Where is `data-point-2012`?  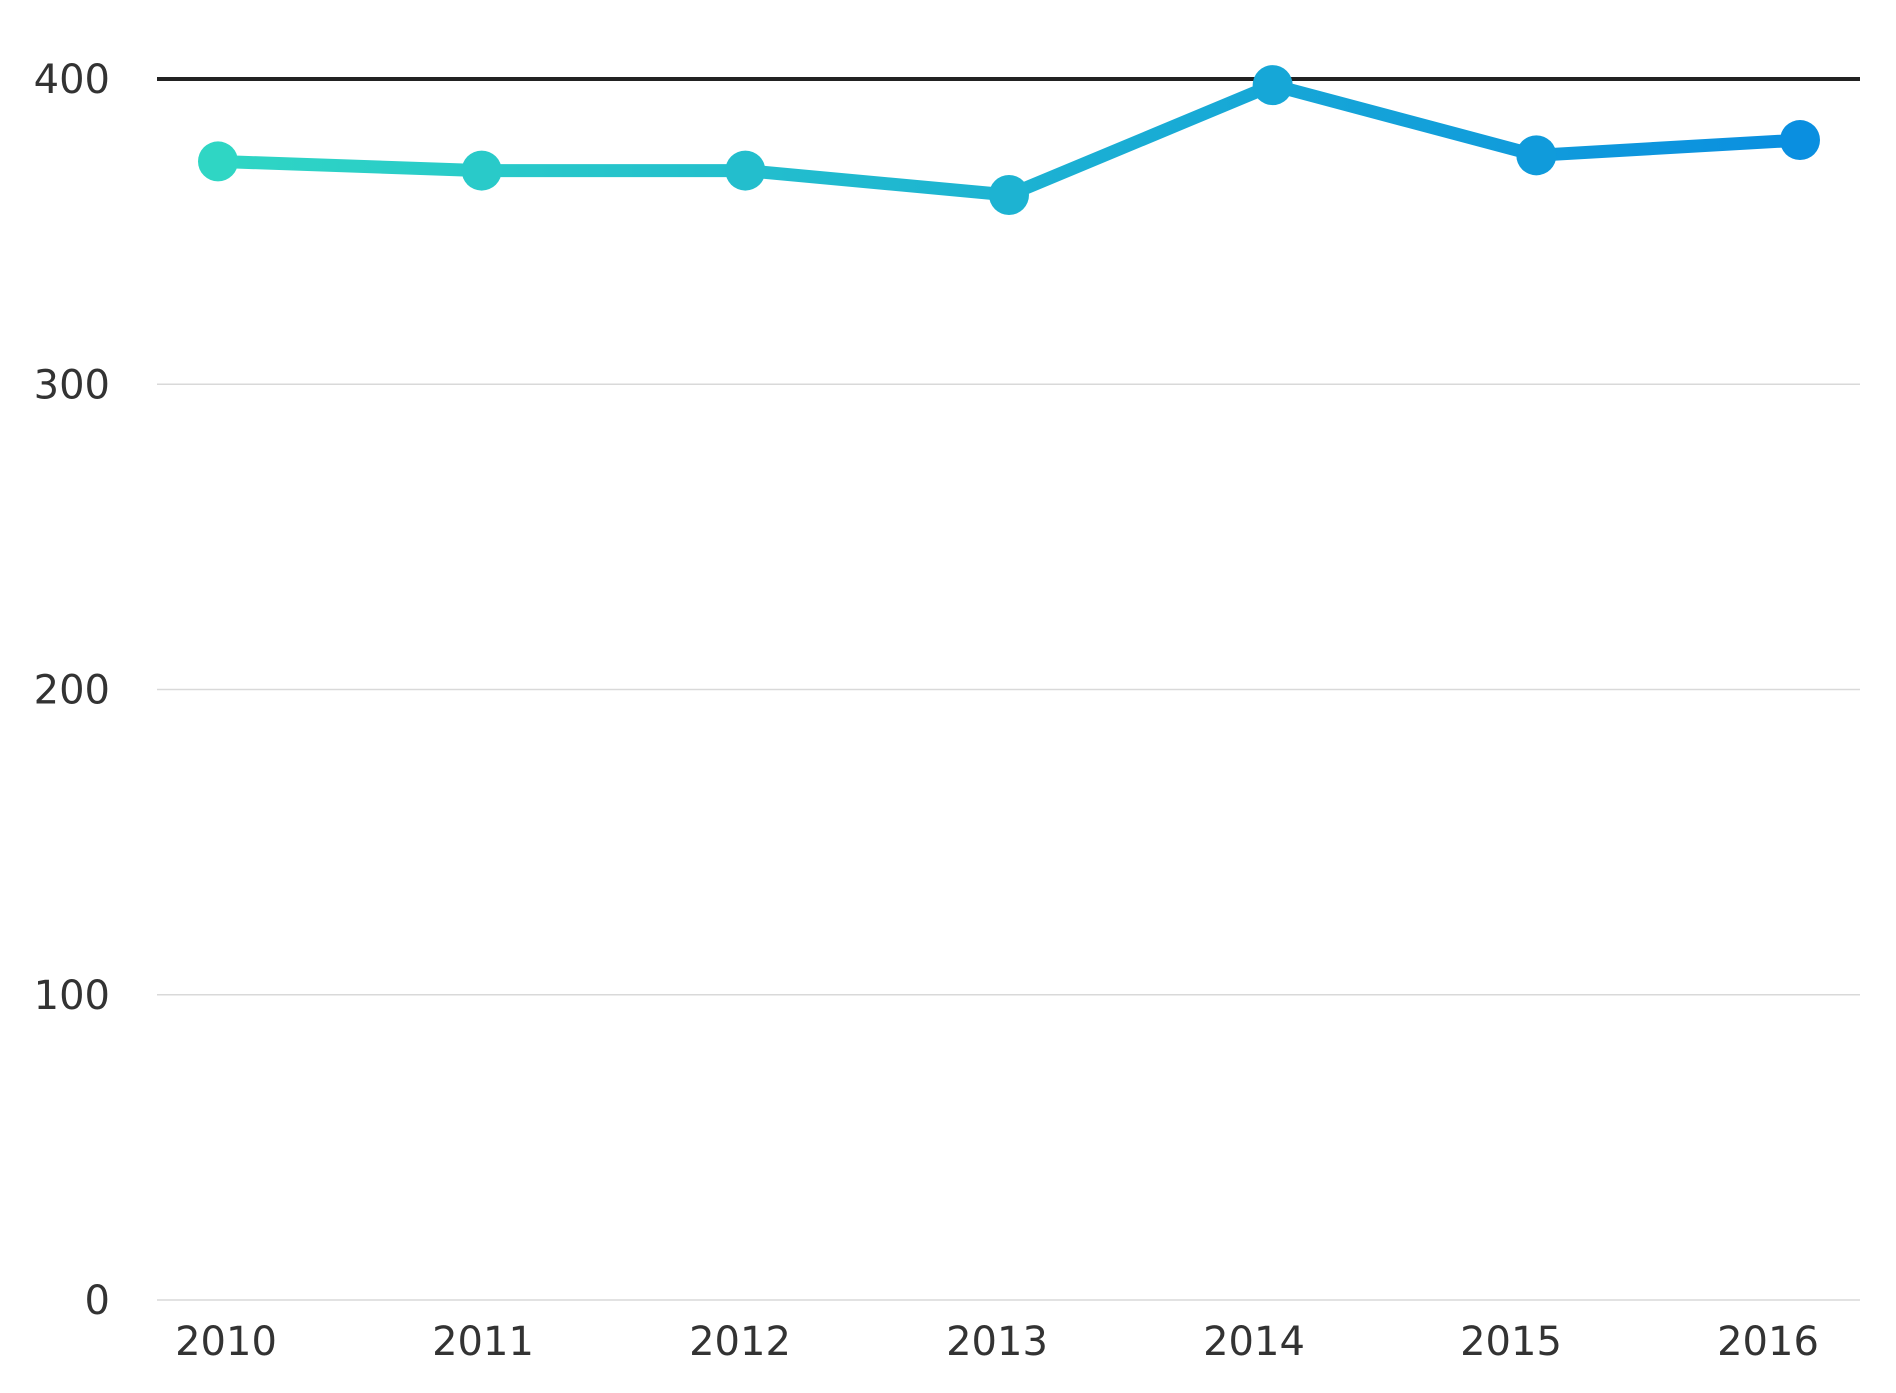
data-point-2012 is located at coordinates (745, 170).